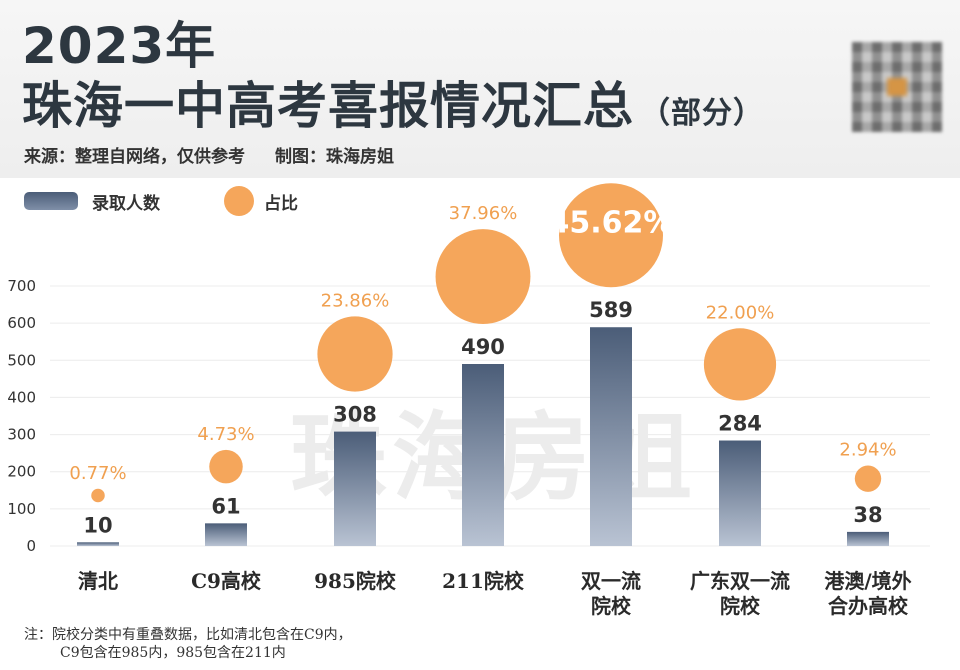  I want to click on bar-value-label: 589, so click(611, 310).